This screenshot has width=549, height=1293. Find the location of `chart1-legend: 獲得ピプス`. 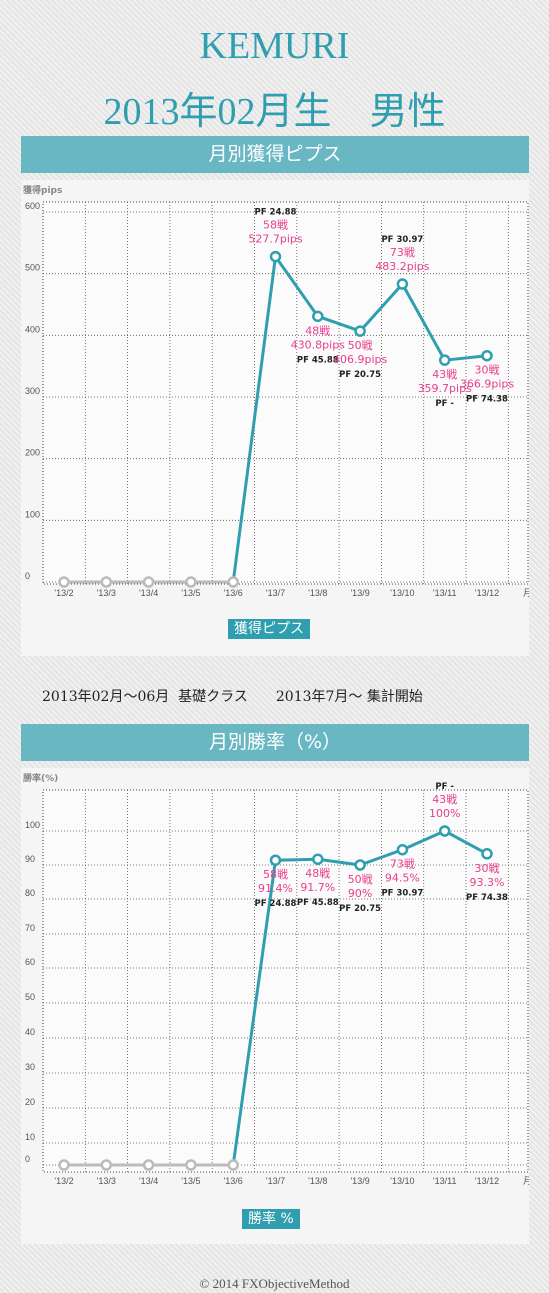

chart1-legend: 獲得ピプス is located at coordinates (269, 629).